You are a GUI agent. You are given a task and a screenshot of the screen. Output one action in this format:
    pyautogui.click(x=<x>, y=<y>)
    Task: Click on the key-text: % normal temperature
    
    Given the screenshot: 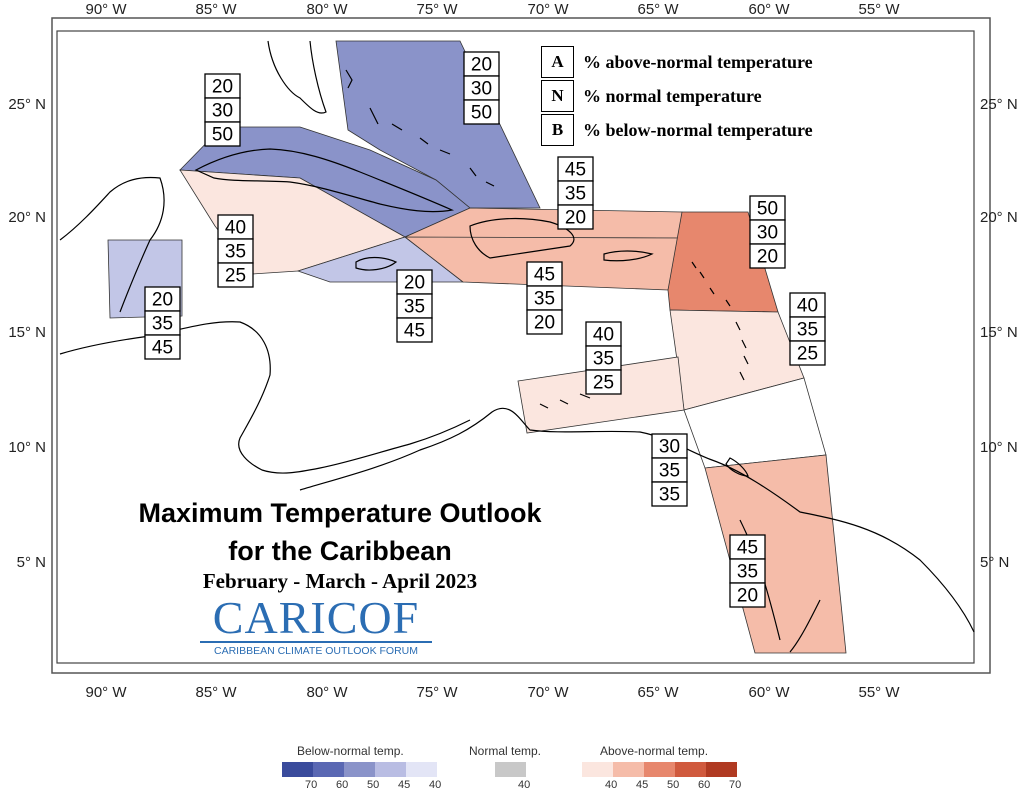 What is the action you would take?
    pyautogui.click(x=672, y=96)
    